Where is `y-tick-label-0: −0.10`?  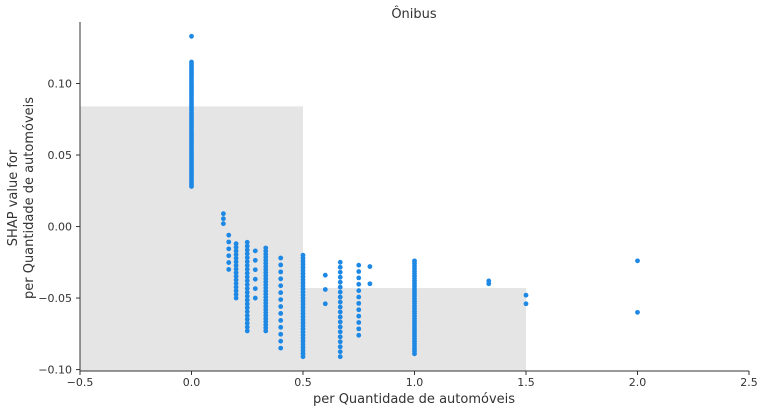
y-tick-label-0: −0.10 is located at coordinates (55, 370).